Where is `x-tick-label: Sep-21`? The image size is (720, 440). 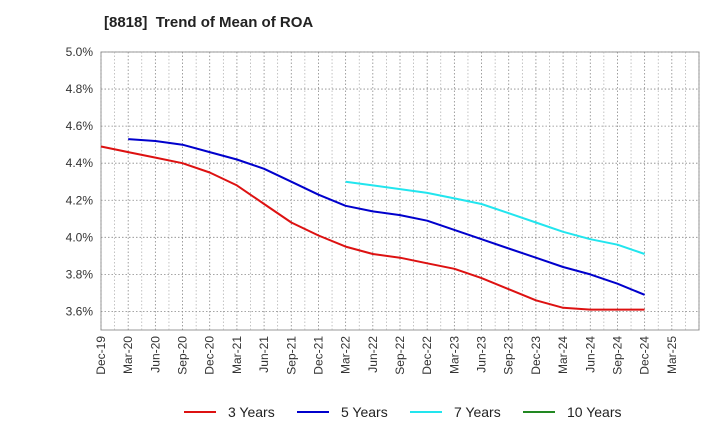
x-tick-label: Sep-21 is located at coordinates (291, 355).